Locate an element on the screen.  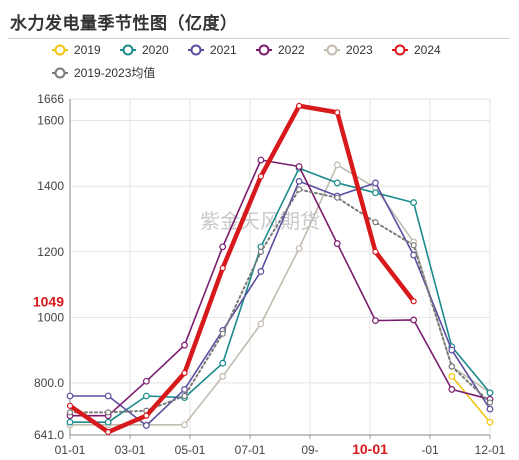
x-highlight-label: 10-01 is located at coordinates (370, 449).